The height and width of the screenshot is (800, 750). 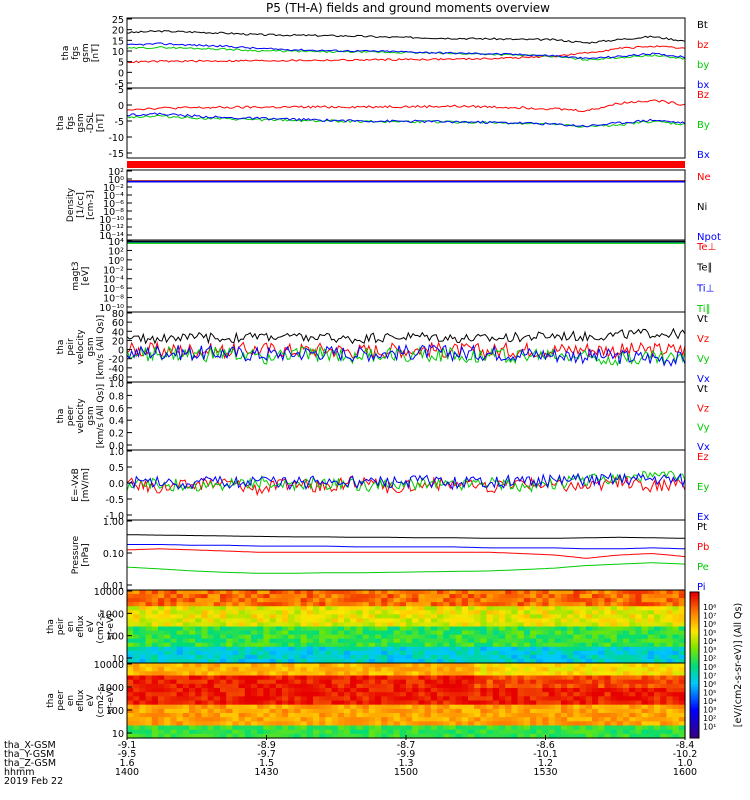 I want to click on y-label-line: [nT], so click(x=101, y=123).